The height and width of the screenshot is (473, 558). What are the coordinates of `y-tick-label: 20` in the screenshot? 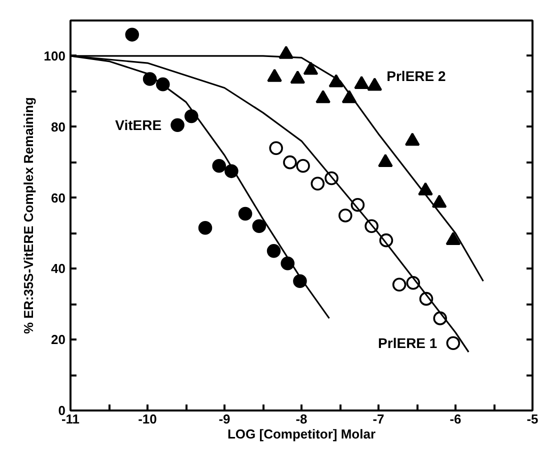 It's located at (58, 340).